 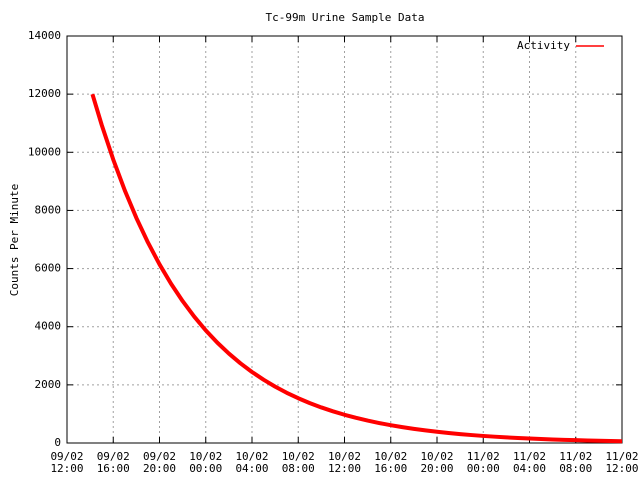 What do you see at coordinates (483, 462) in the screenshot?
I see `x-tick-label: 11/02 00:00` at bounding box center [483, 462].